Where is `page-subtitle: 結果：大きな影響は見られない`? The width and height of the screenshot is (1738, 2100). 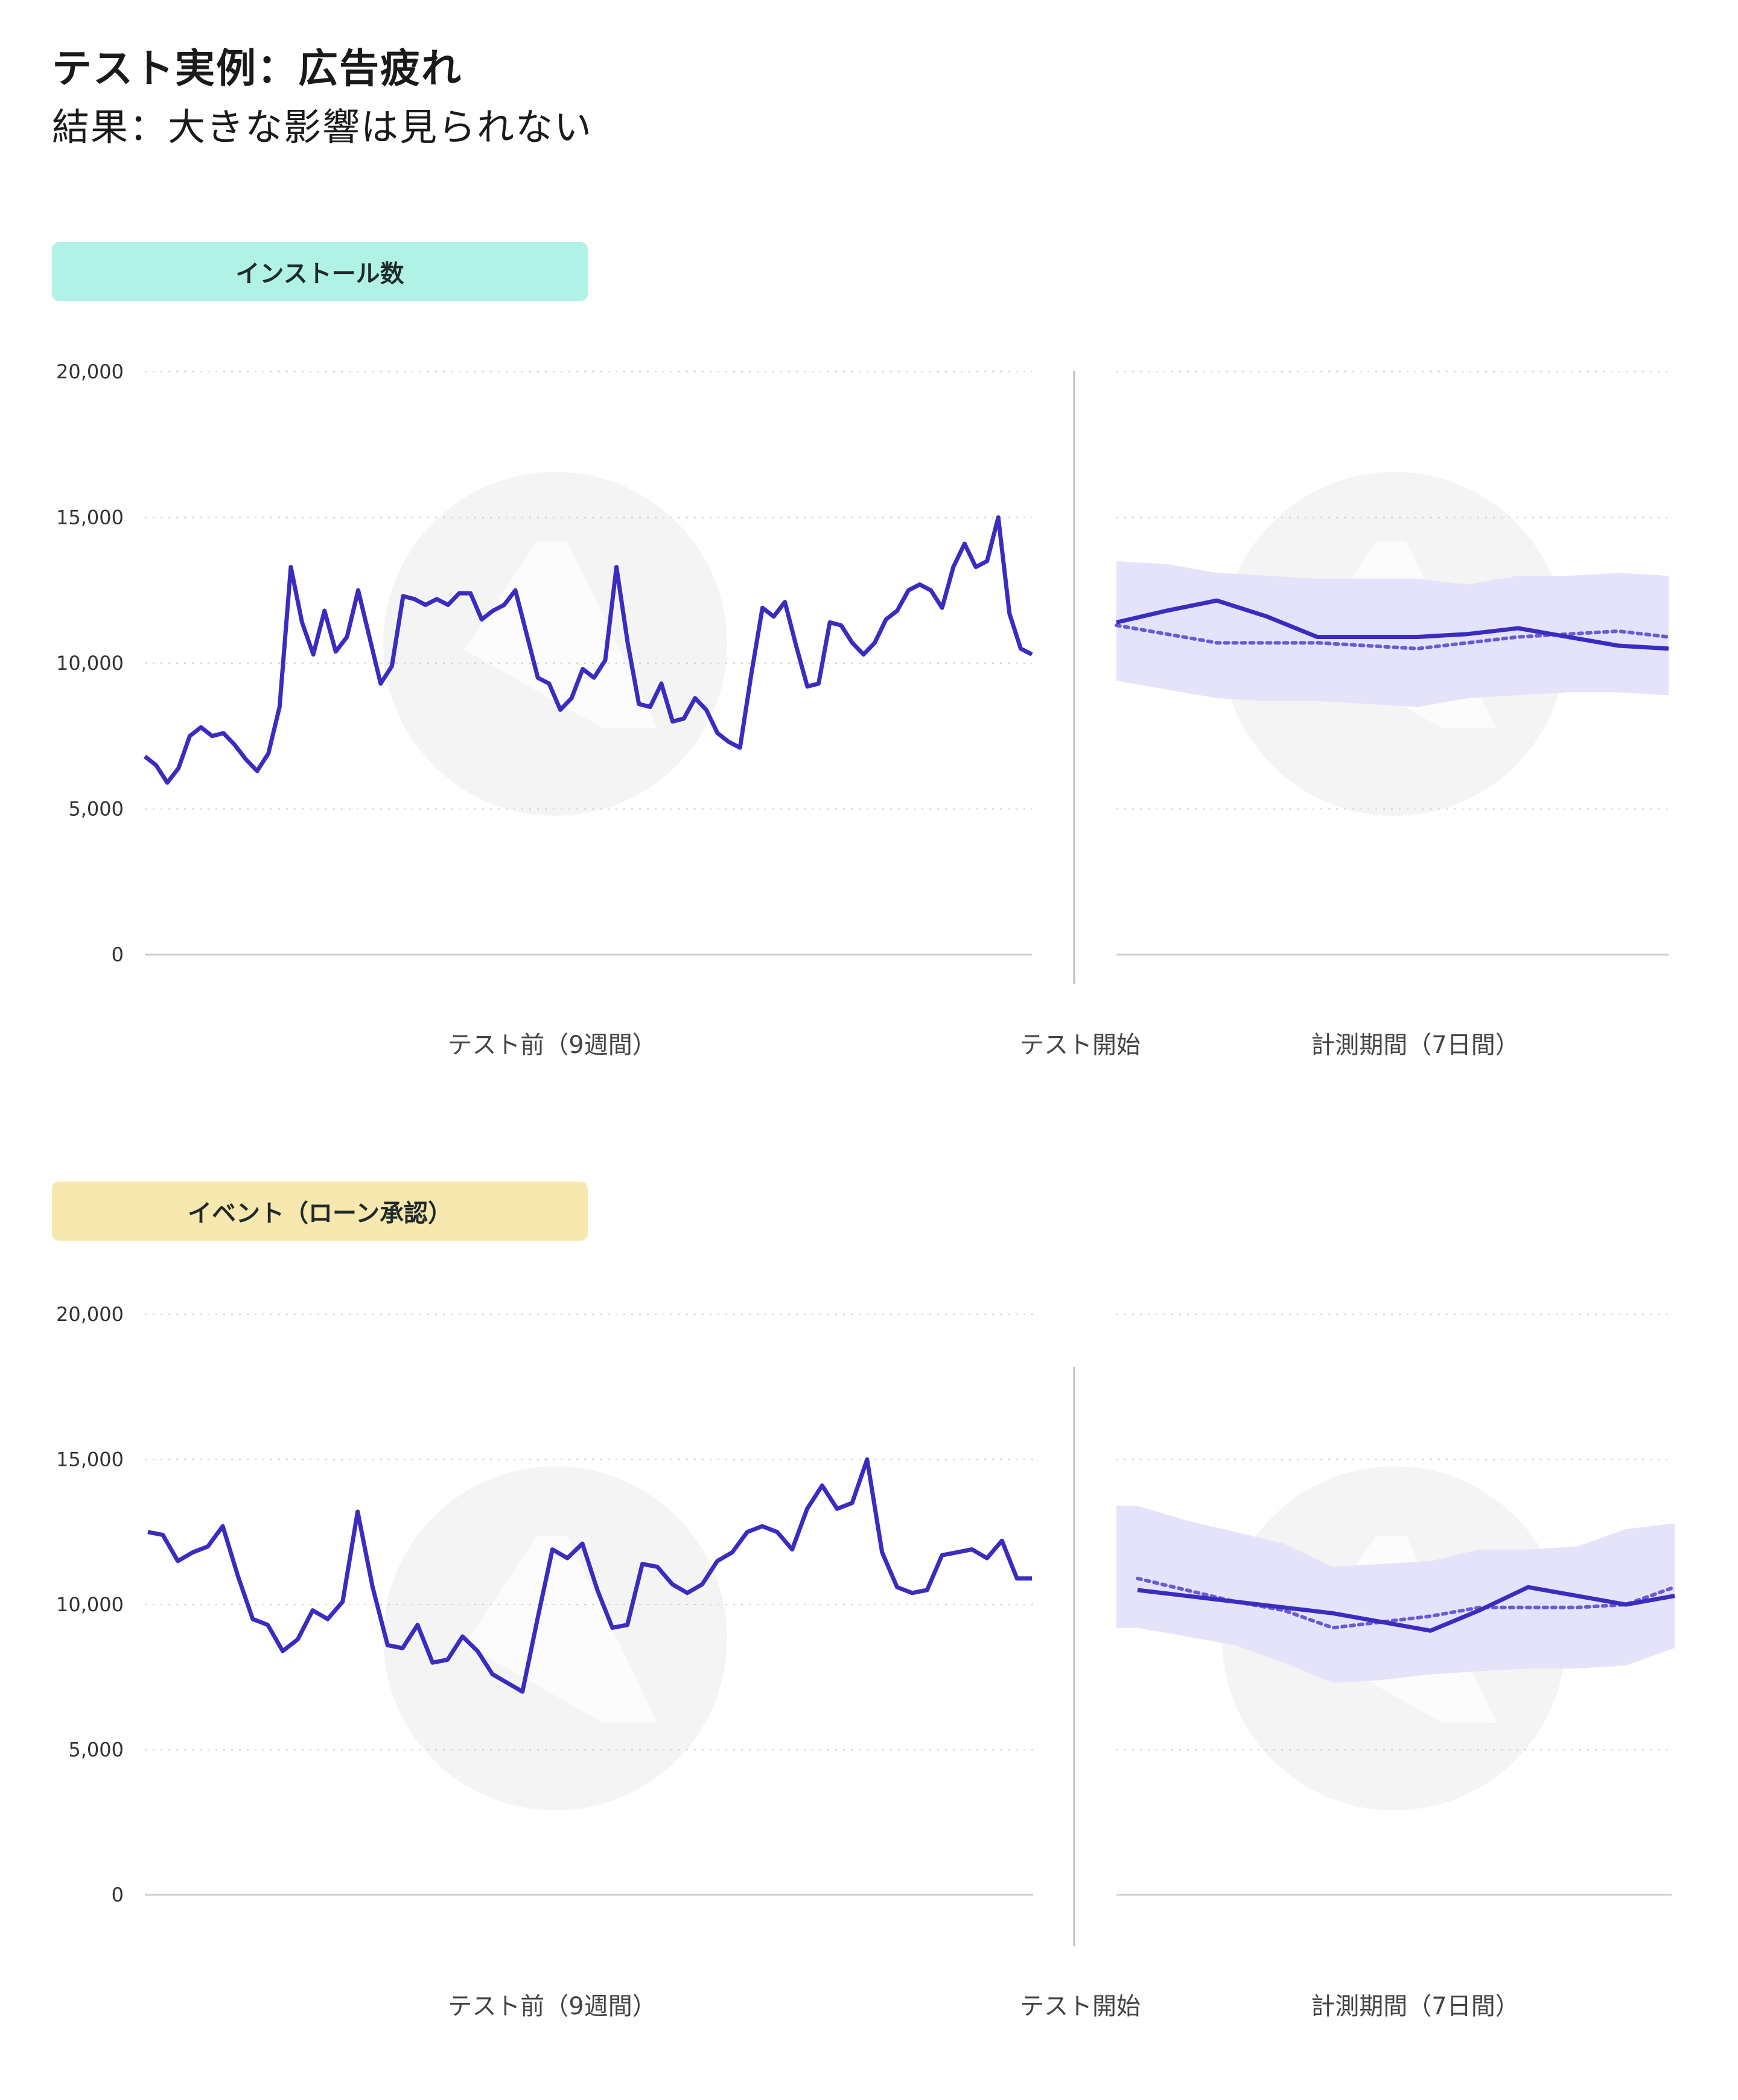
page-subtitle: 結果：大きな影響は見られない is located at coordinates (322, 127).